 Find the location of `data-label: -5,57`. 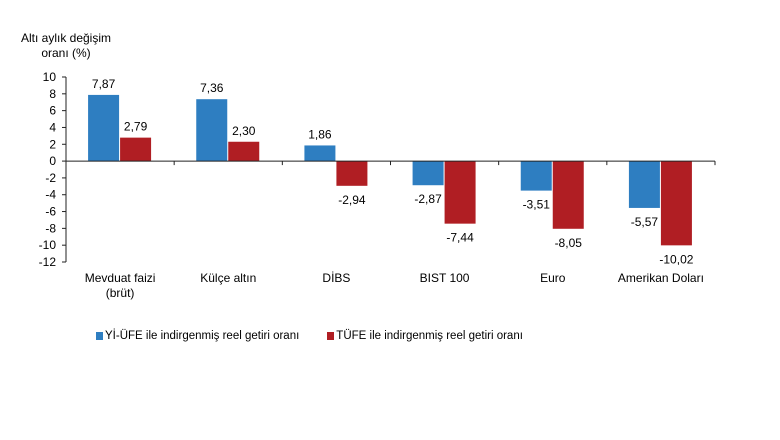

data-label: -5,57 is located at coordinates (645, 222).